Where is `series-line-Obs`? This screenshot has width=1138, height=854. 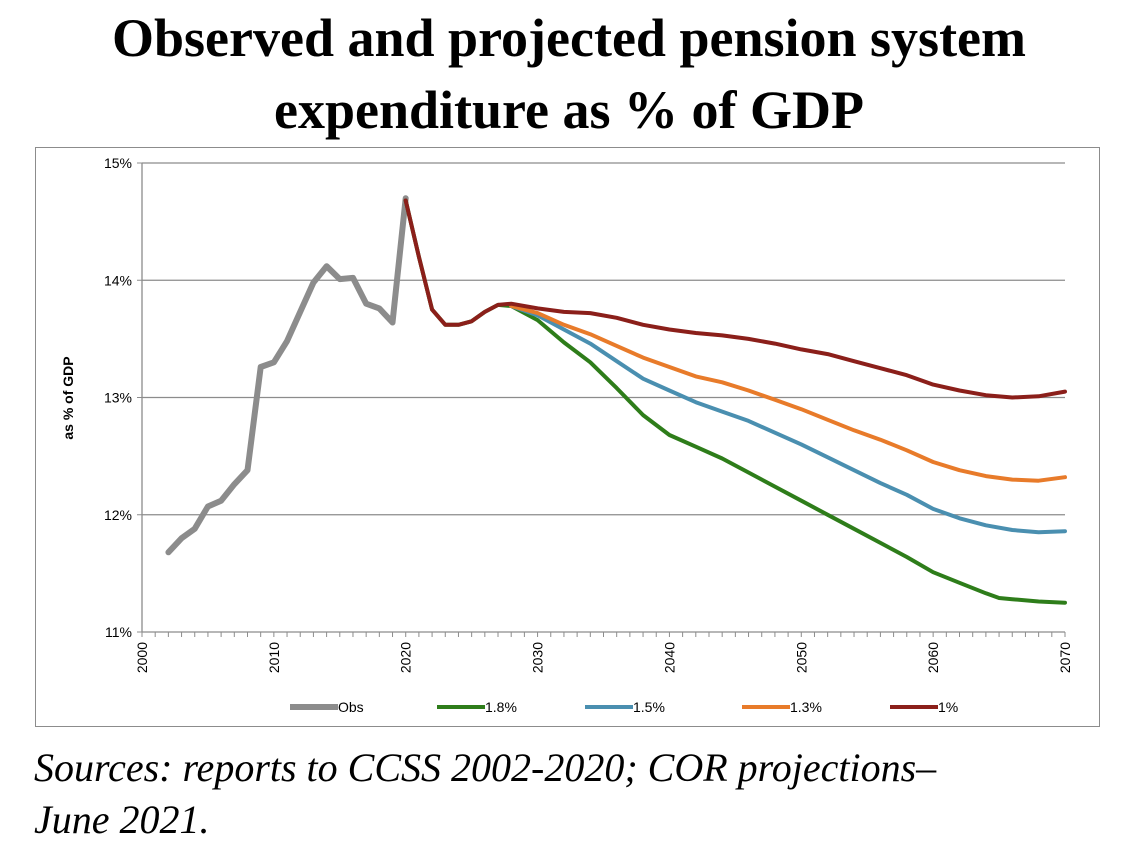
series-line-Obs is located at coordinates (287, 375).